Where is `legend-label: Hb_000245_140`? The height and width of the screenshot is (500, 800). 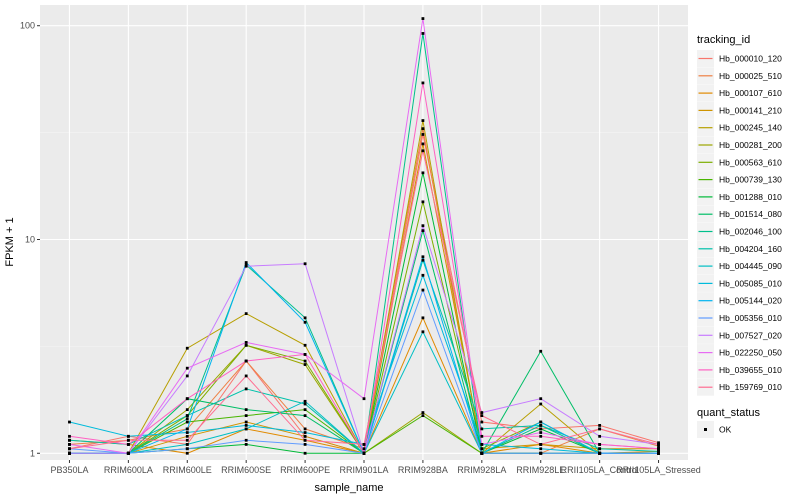 legend-label: Hb_000245_140 is located at coordinates (750, 128).